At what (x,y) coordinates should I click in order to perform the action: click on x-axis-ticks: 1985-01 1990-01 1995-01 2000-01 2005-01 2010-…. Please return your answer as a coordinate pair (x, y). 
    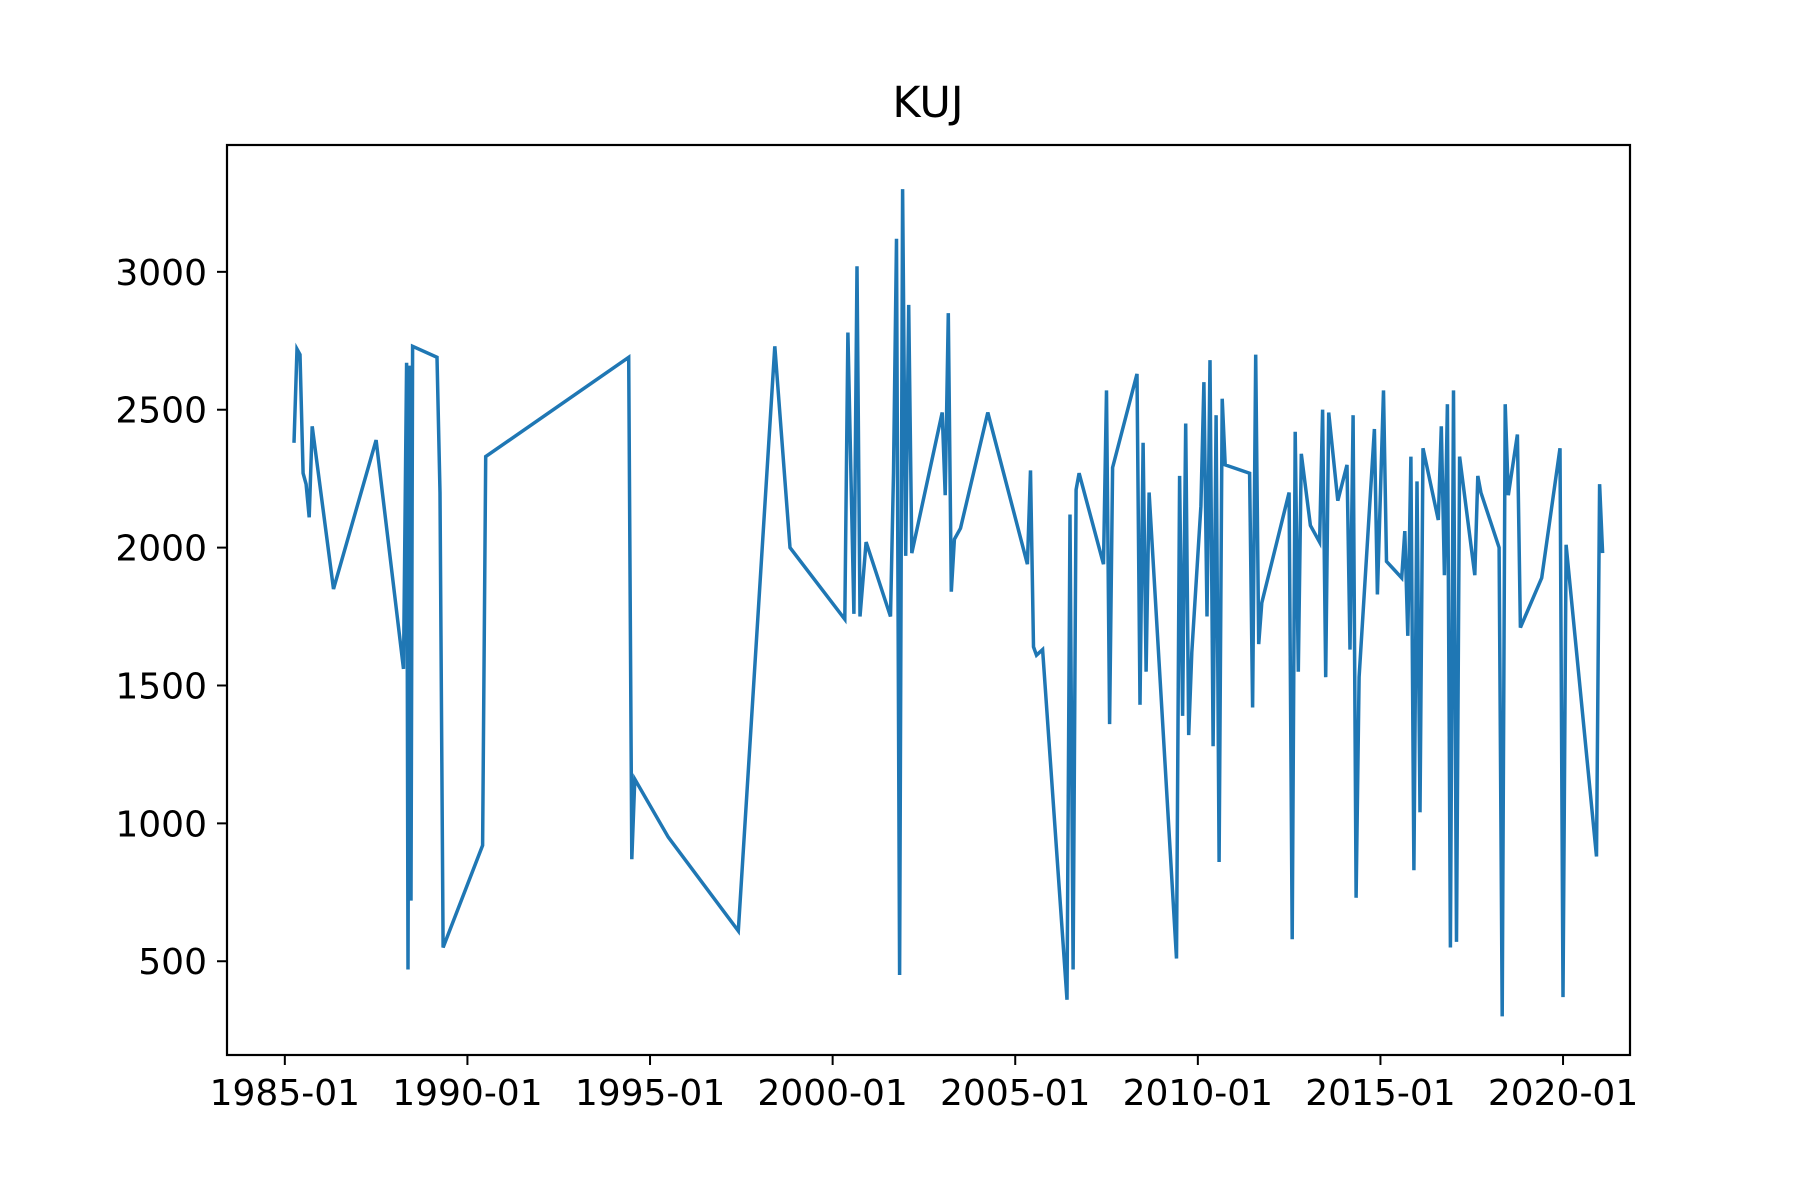
    Looking at the image, I should click on (924, 1084).